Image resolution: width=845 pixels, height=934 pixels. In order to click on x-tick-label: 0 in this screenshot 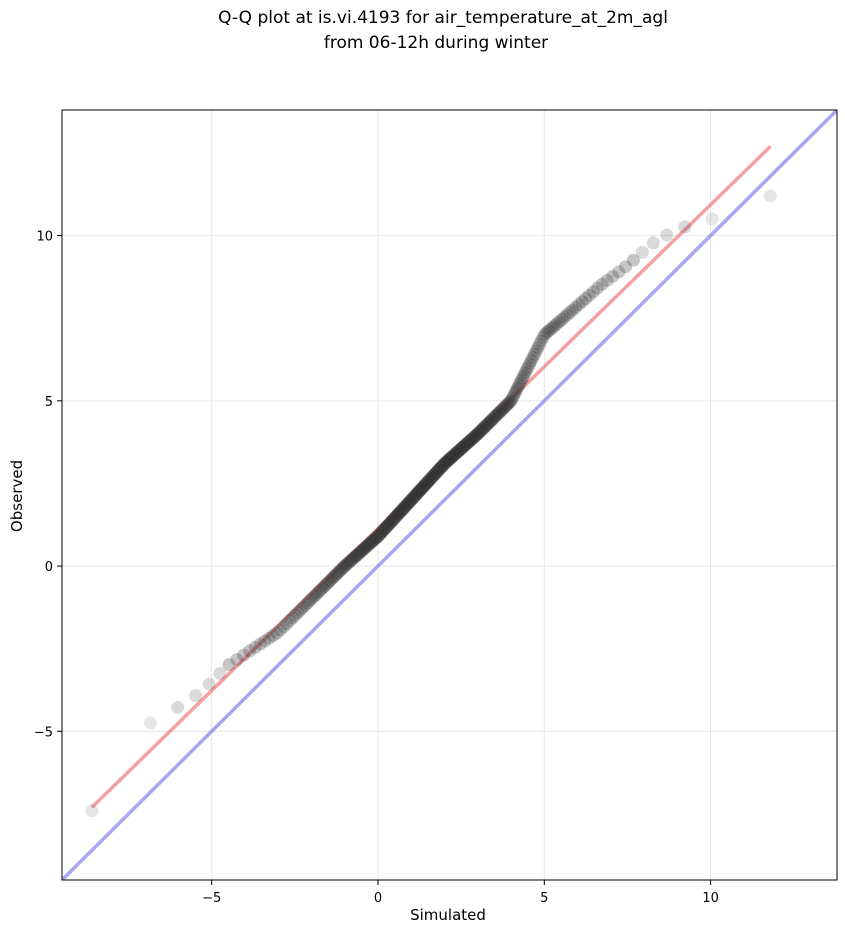, I will do `click(378, 898)`.